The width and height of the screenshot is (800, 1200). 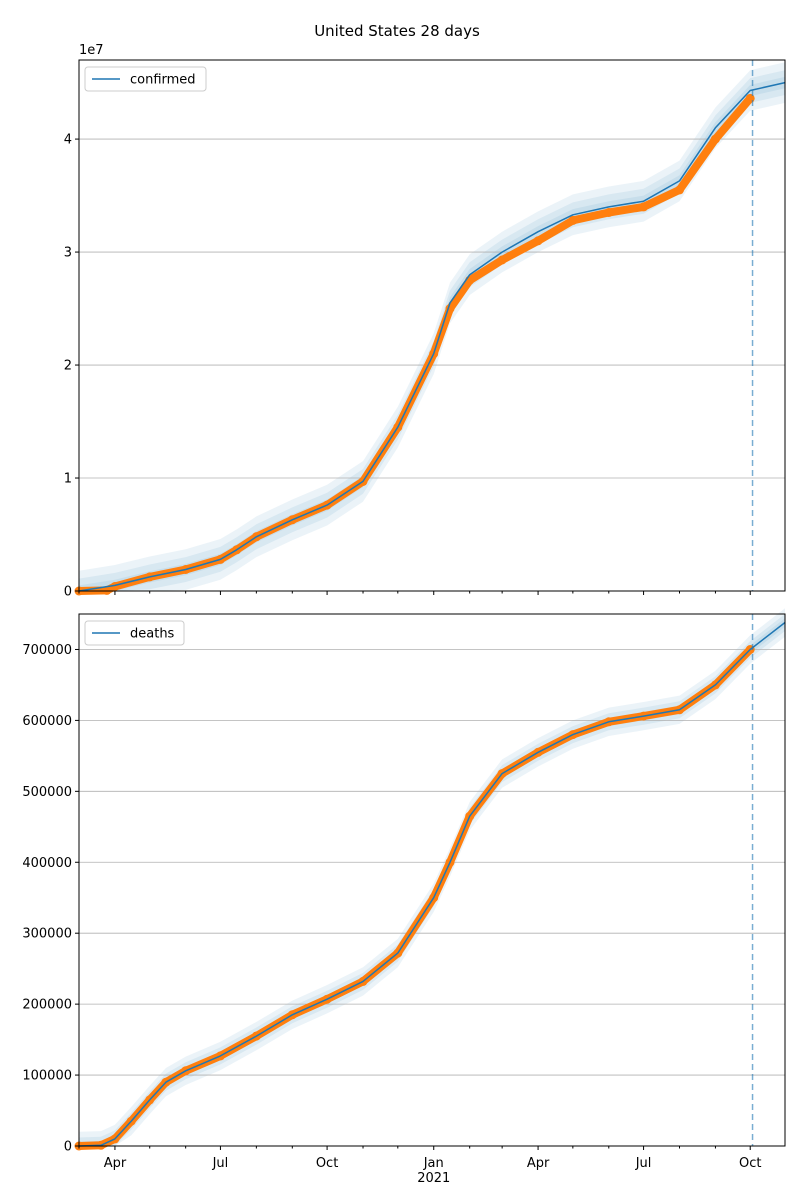 What do you see at coordinates (47, 792) in the screenshot?
I see `y-tick-label: 500000` at bounding box center [47, 792].